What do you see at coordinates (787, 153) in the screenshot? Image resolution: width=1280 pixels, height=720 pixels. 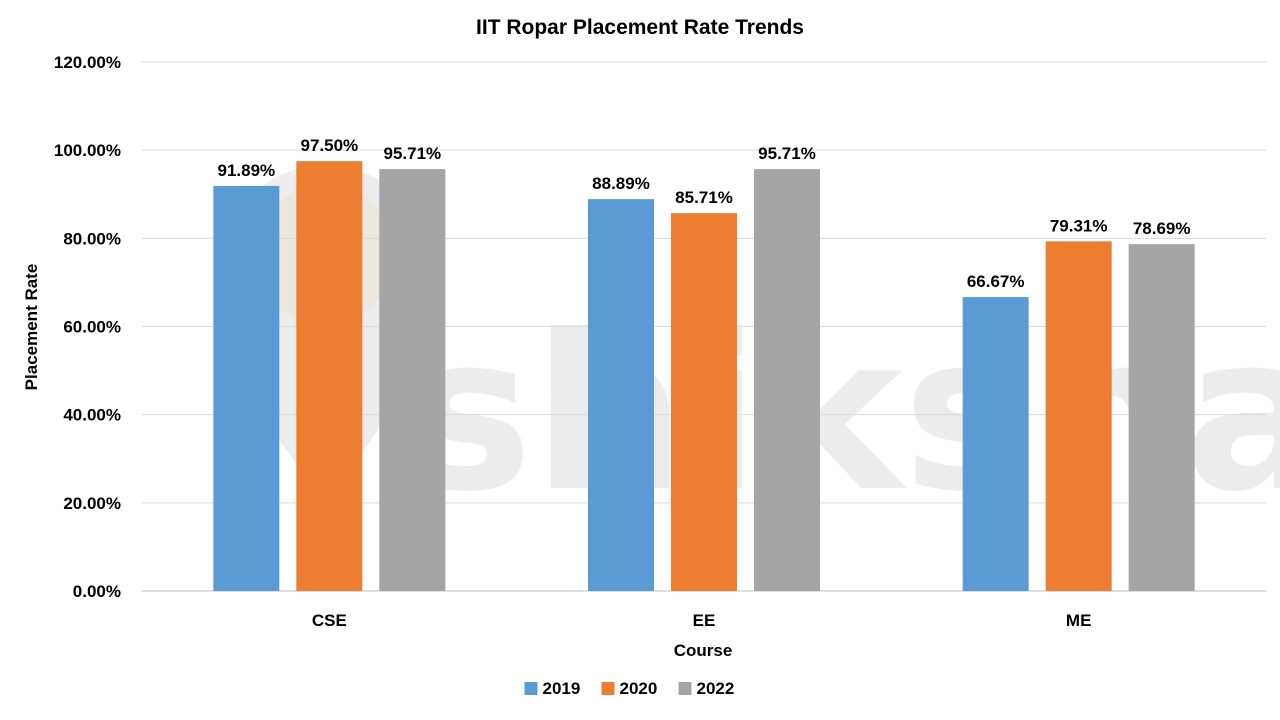 I see `data-label-ee-2022: 95.71%` at bounding box center [787, 153].